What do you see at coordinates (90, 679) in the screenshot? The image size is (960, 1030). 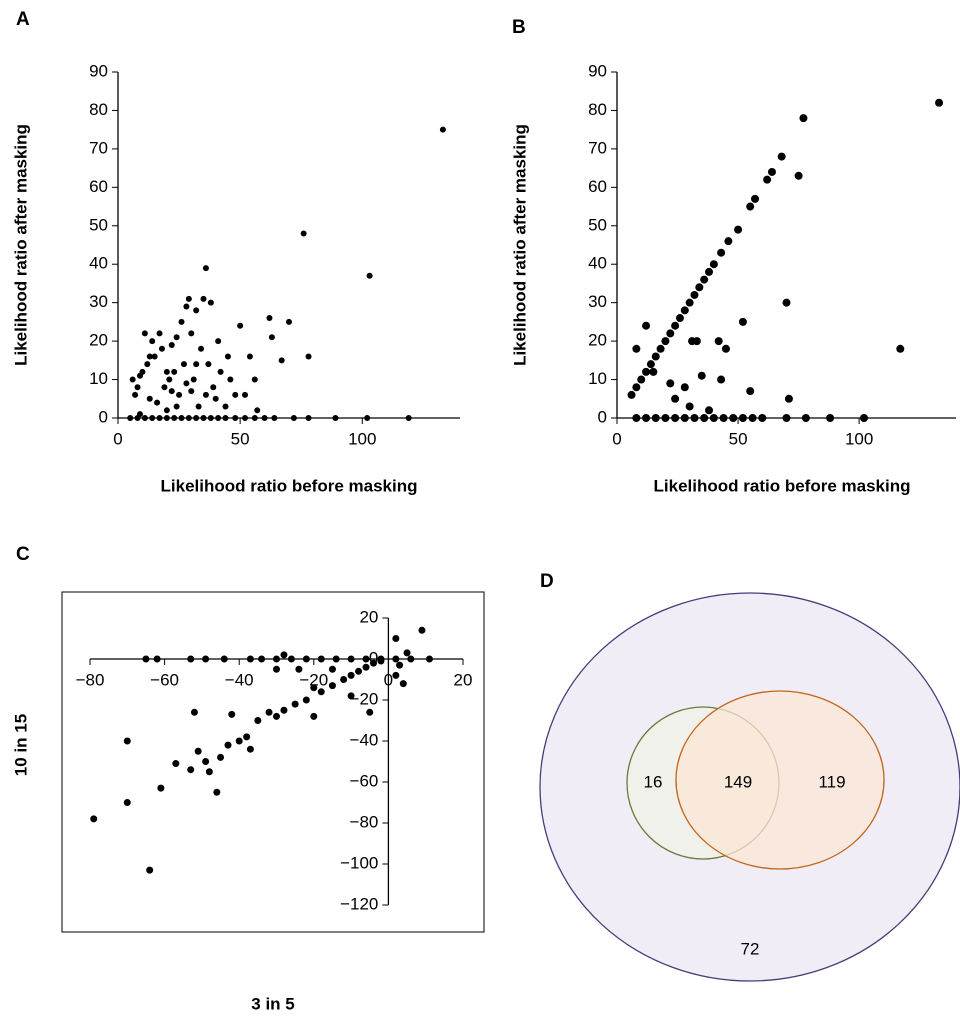 I see `x-tick-label: −80` at bounding box center [90, 679].